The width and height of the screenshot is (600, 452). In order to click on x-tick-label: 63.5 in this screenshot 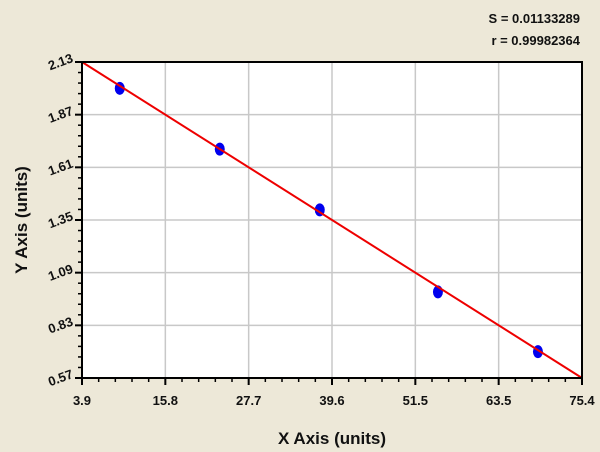, I will do `click(498, 400)`.